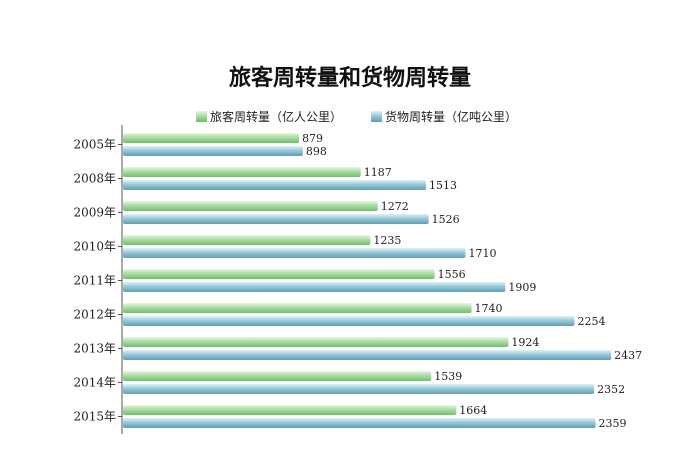  What do you see at coordinates (452, 274) in the screenshot?
I see `value-label-passenger: 1556` at bounding box center [452, 274].